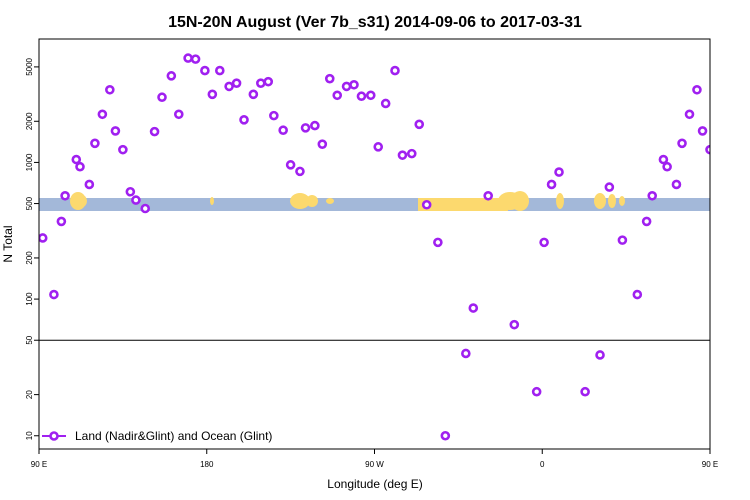 The width and height of the screenshot is (750, 500). Describe the element at coordinates (29, 66) in the screenshot. I see `y-tick-label: 5000` at that location.